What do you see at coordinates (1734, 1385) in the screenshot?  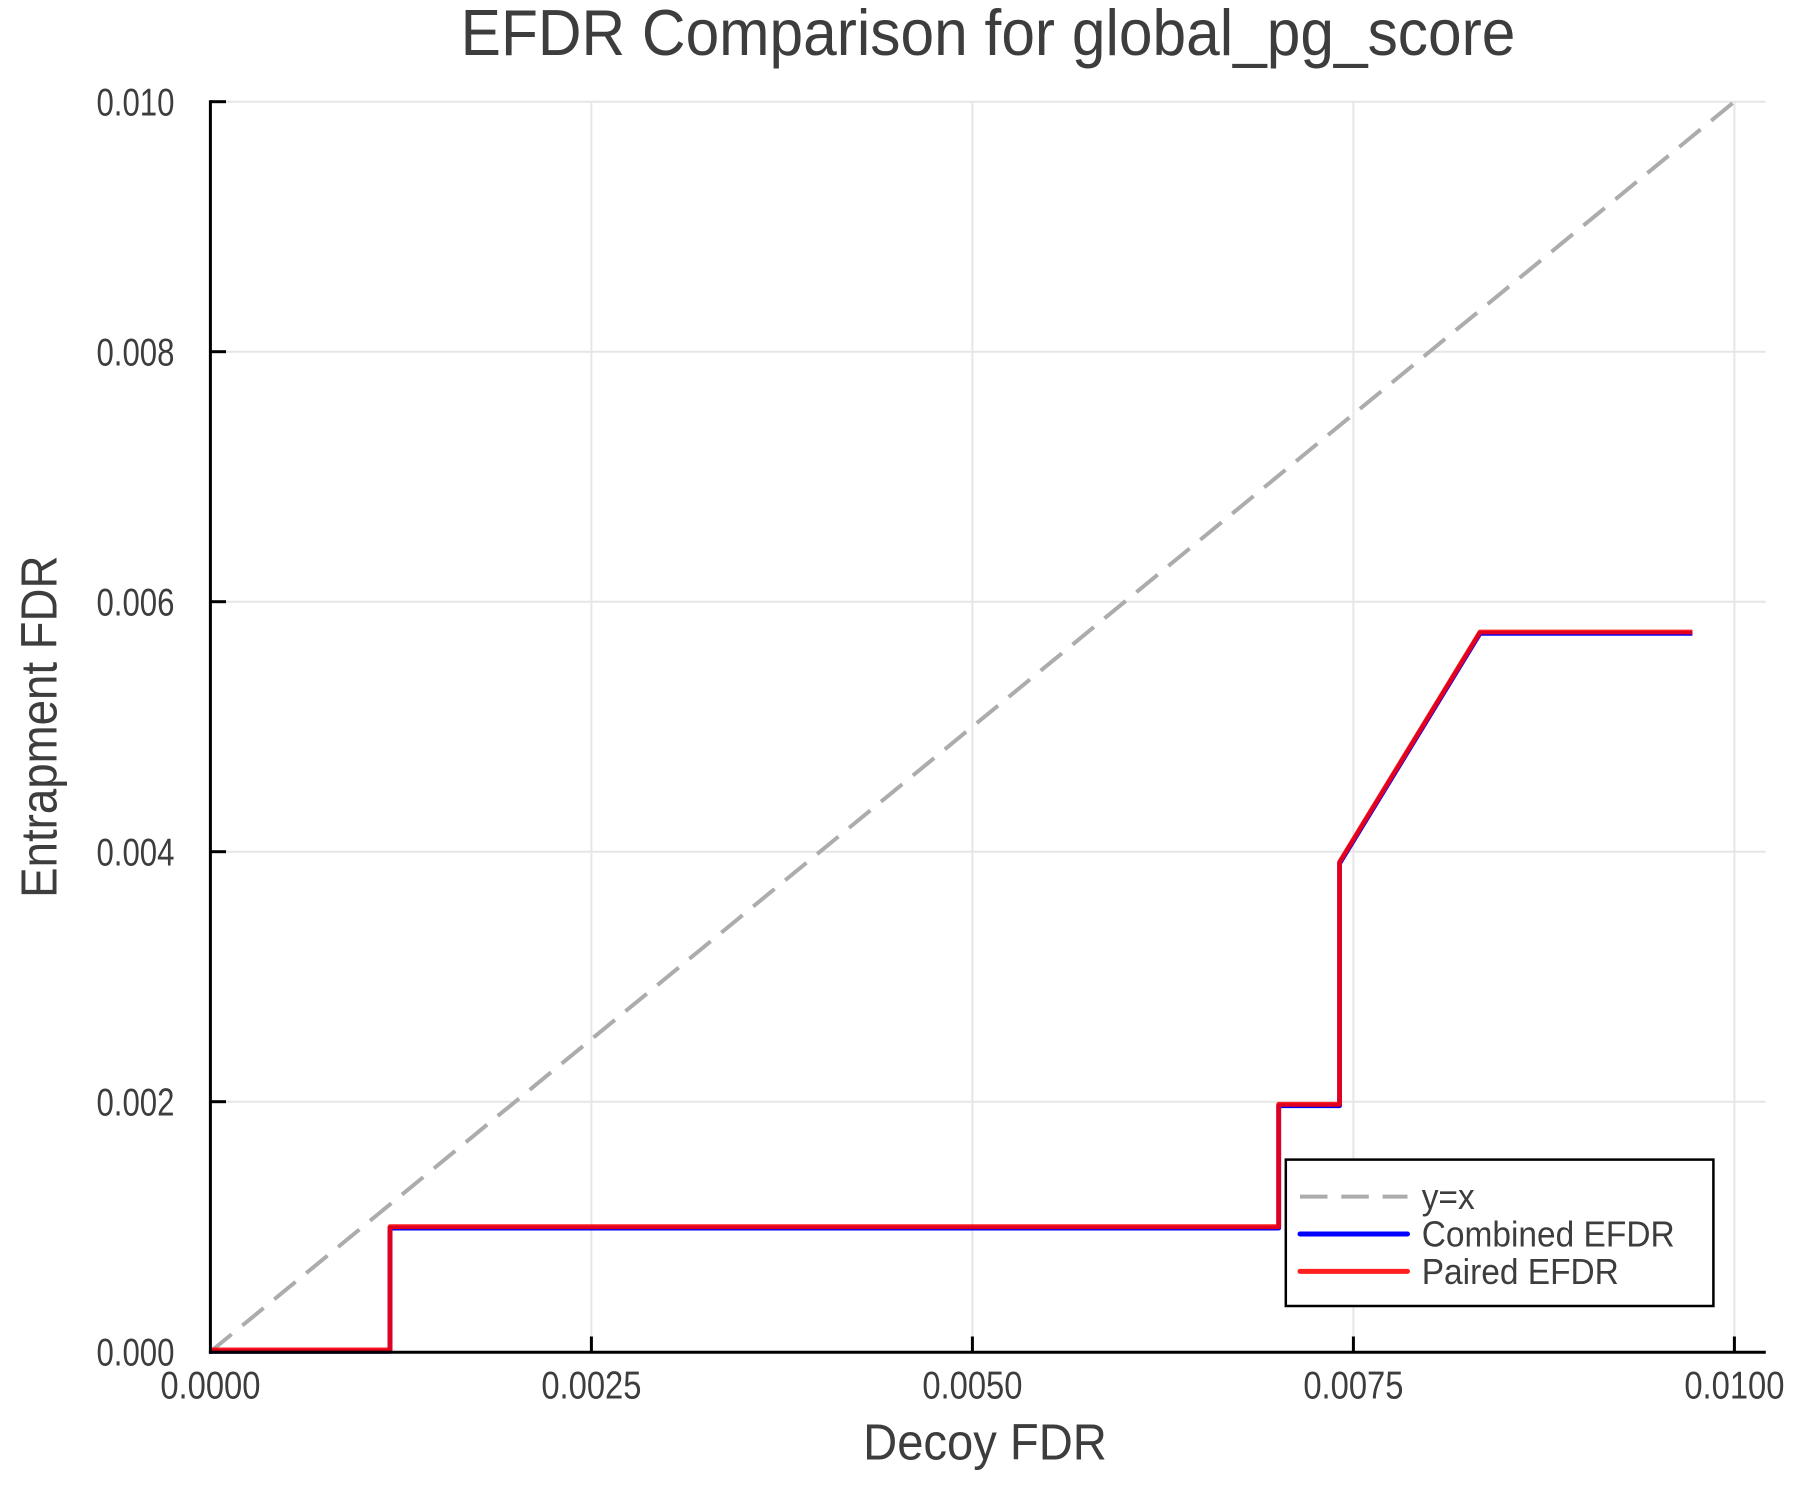 I see `svg-text: 0.0100` at bounding box center [1734, 1385].